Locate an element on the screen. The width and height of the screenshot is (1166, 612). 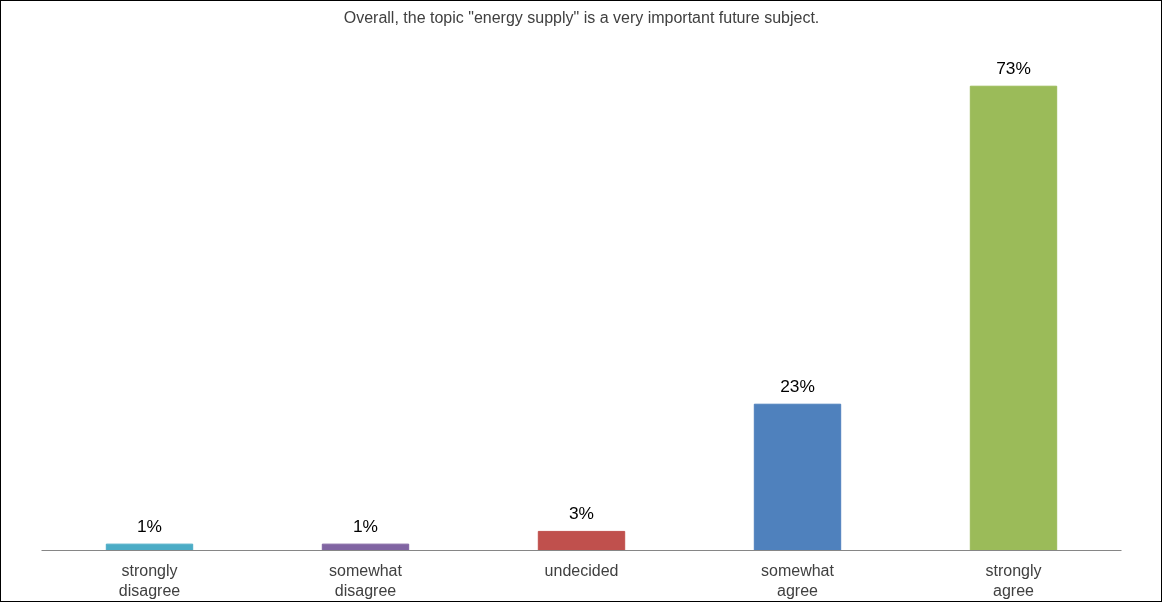
x-tick-label: strongly agree is located at coordinates (1013, 580).